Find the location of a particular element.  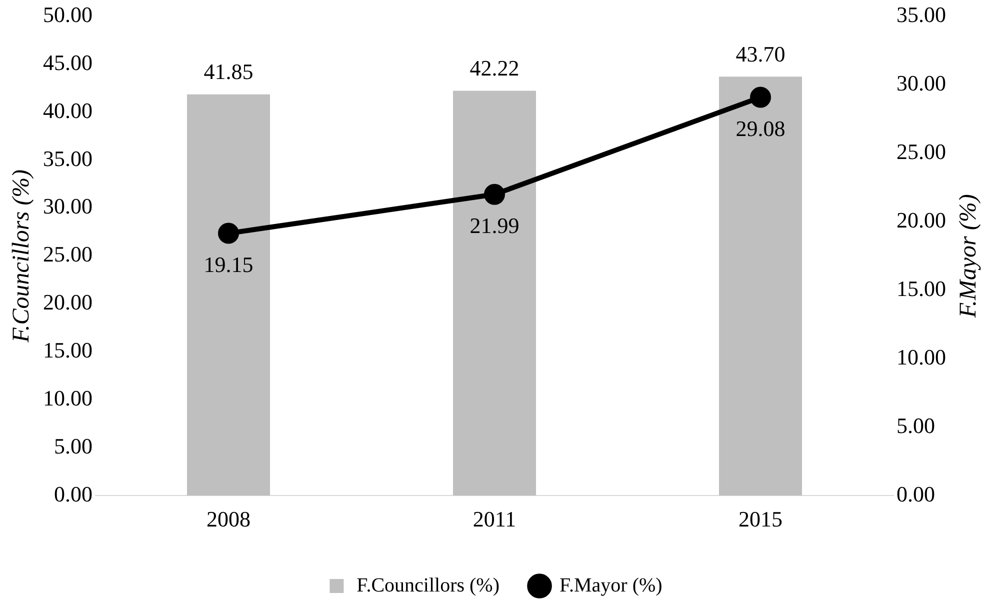

y2-tick-label: 25.00 is located at coordinates (921, 151).